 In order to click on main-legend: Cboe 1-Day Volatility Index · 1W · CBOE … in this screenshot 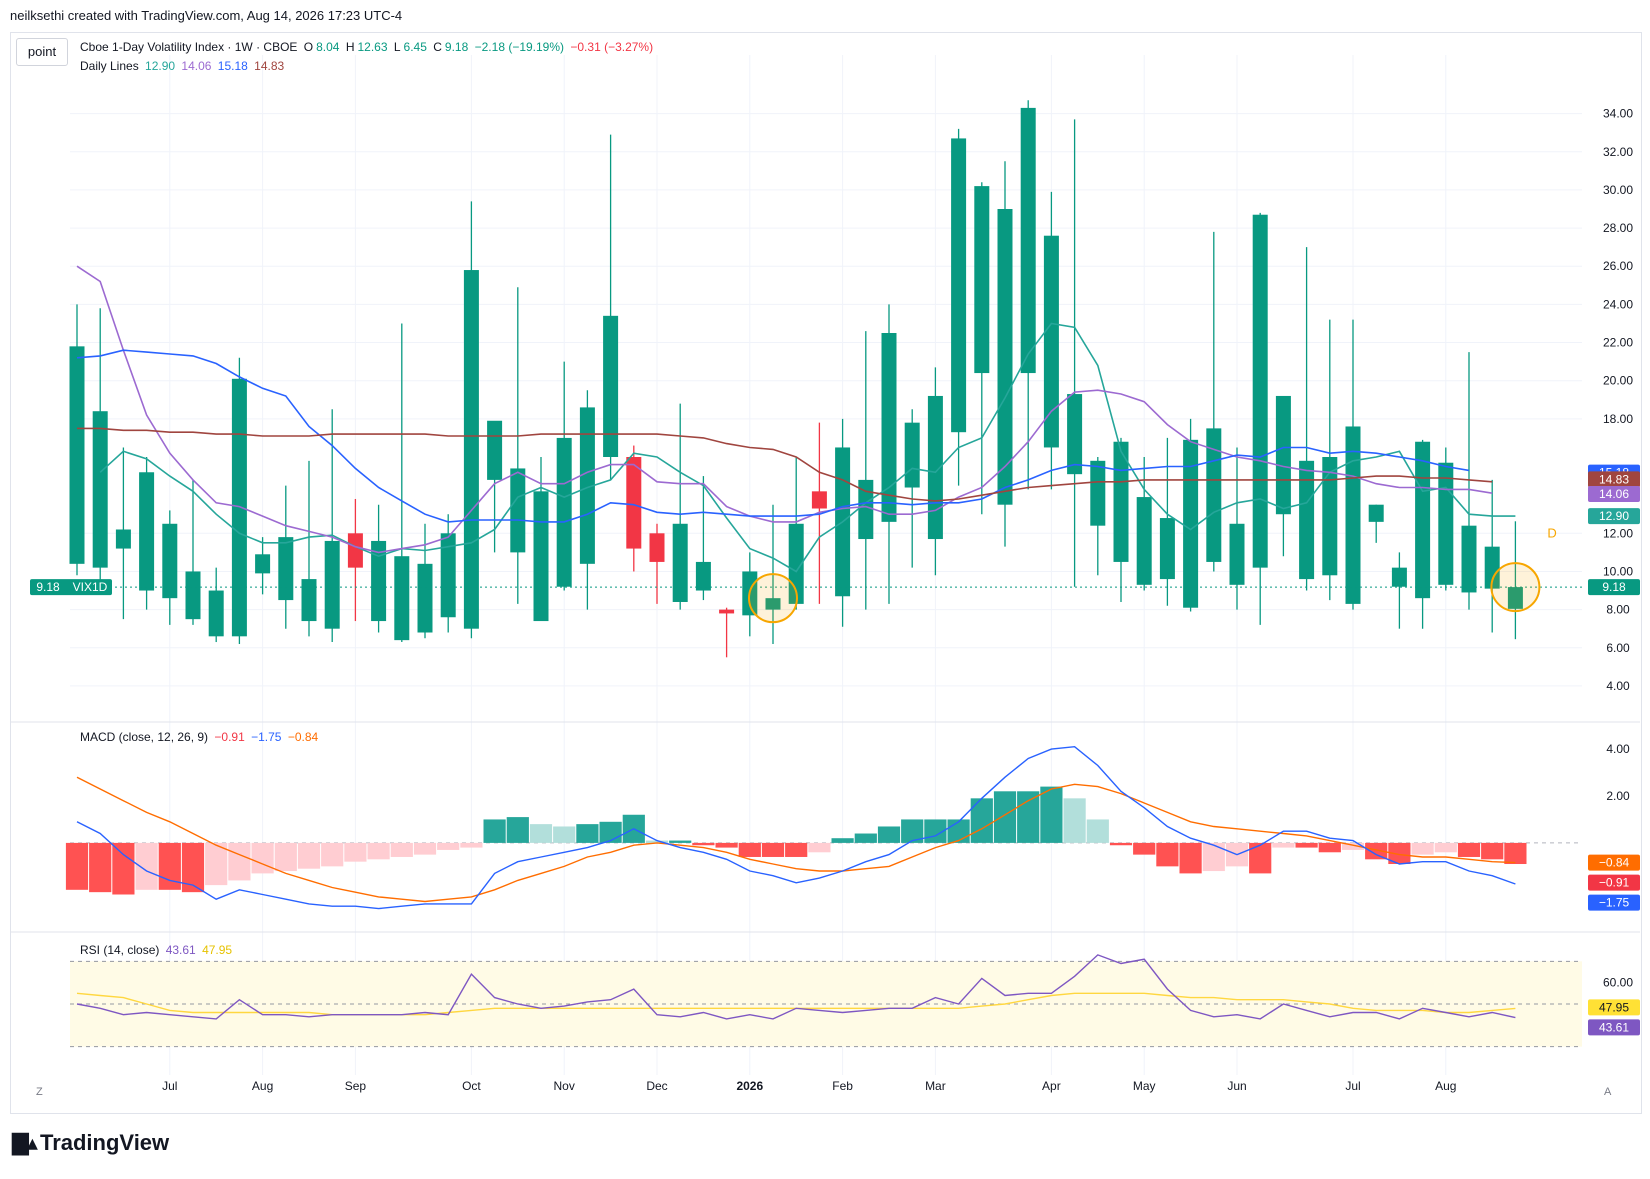, I will do `click(368, 47)`.